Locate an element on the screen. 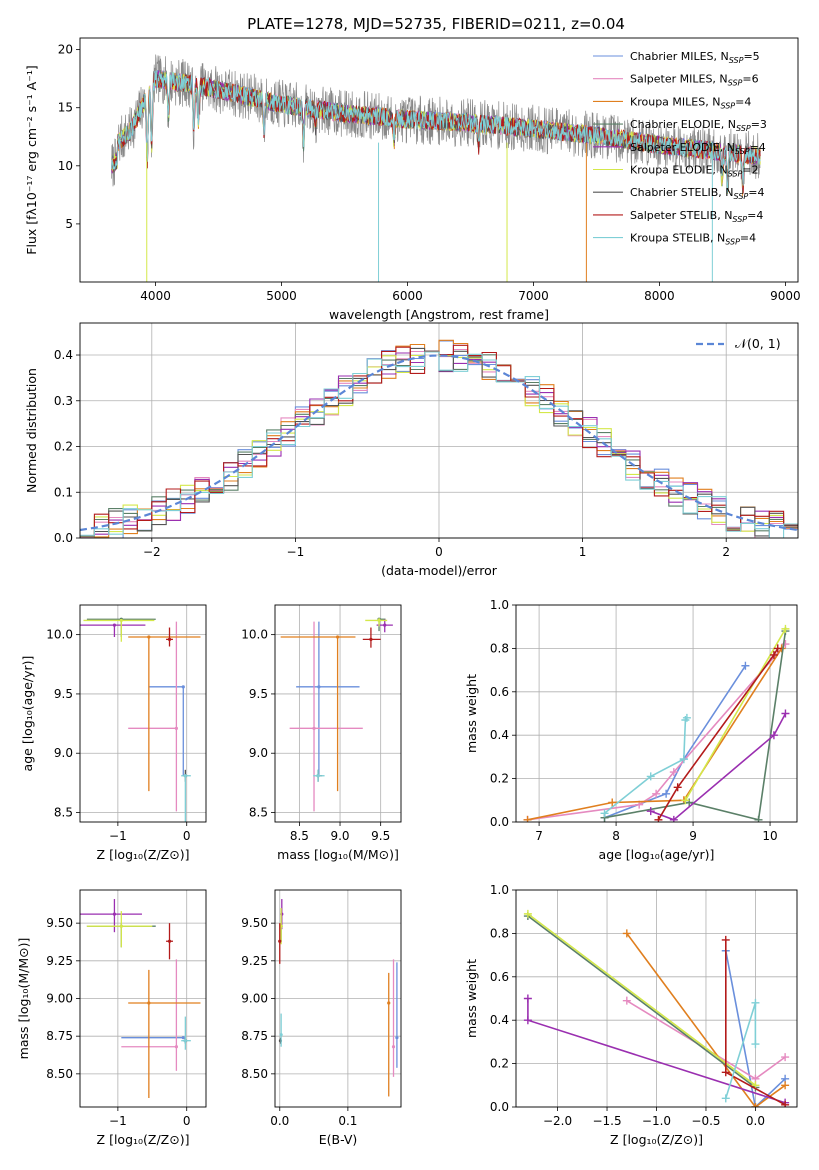 The image size is (819, 1170). x-axis-label: mass [log₁₀(M/M⊙)] is located at coordinates (338, 854).